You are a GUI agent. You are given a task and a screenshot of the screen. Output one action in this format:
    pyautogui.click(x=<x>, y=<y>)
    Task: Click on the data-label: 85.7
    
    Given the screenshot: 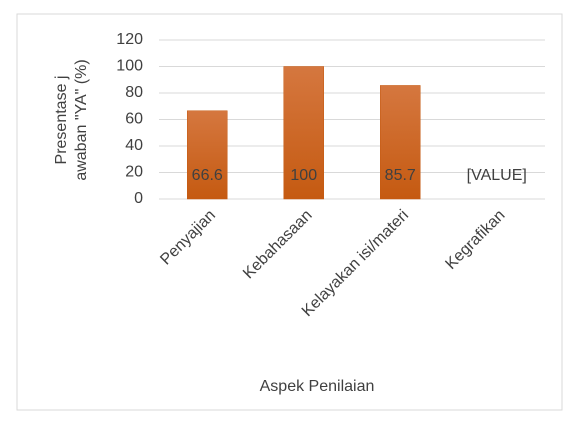 What is the action you would take?
    pyautogui.click(x=400, y=175)
    